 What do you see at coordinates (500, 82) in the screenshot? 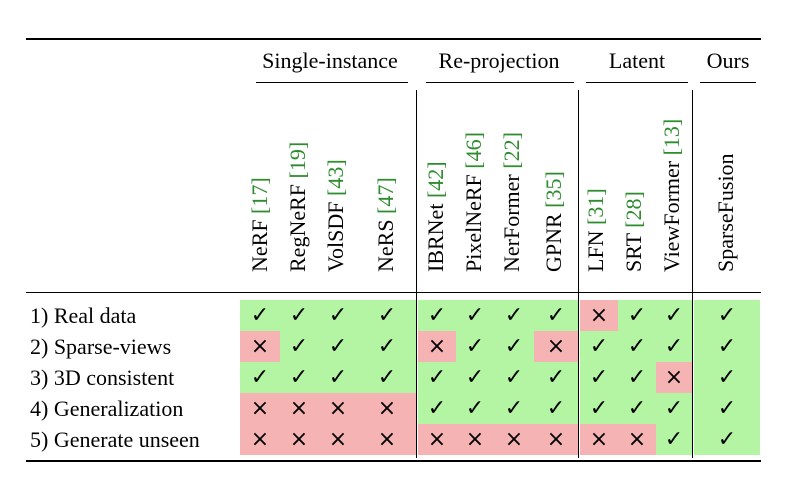
I see `group-re-projection-underline` at bounding box center [500, 82].